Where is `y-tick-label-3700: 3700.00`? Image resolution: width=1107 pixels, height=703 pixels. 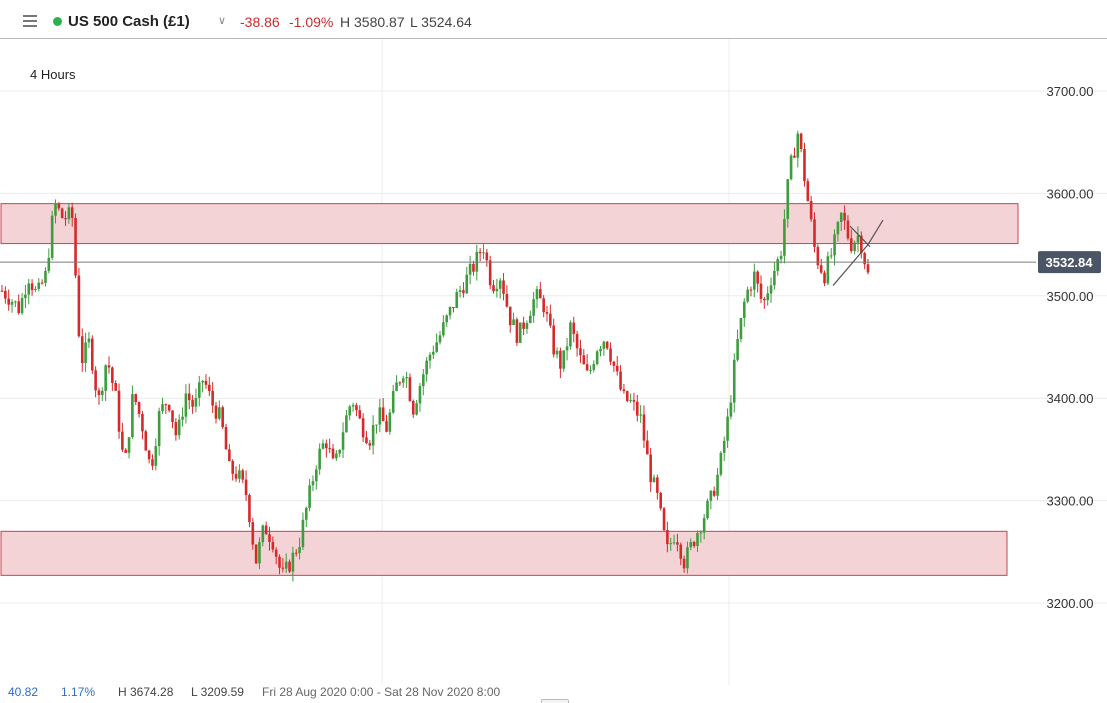 y-tick-label-3700: 3700.00 is located at coordinates (1070, 91).